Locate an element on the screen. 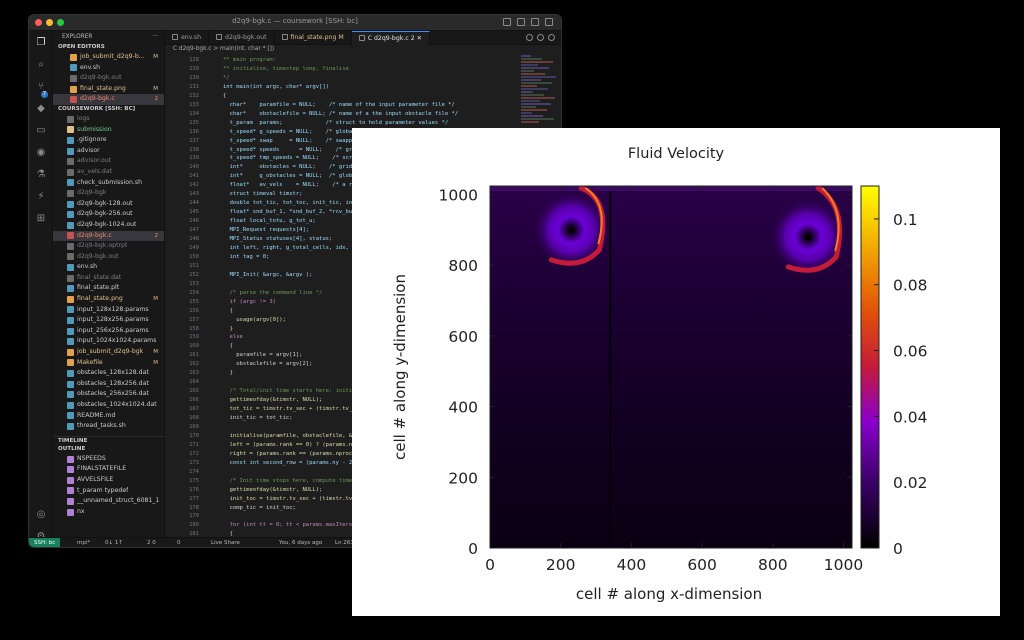  file-name: d2q9-bgk.out is located at coordinates (98, 256).